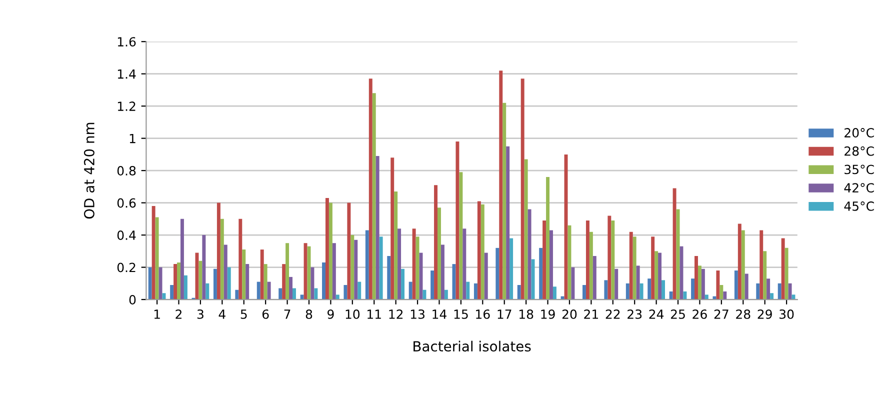 The image size is (886, 416). I want to click on y-tick-label: 1.6, so click(127, 42).